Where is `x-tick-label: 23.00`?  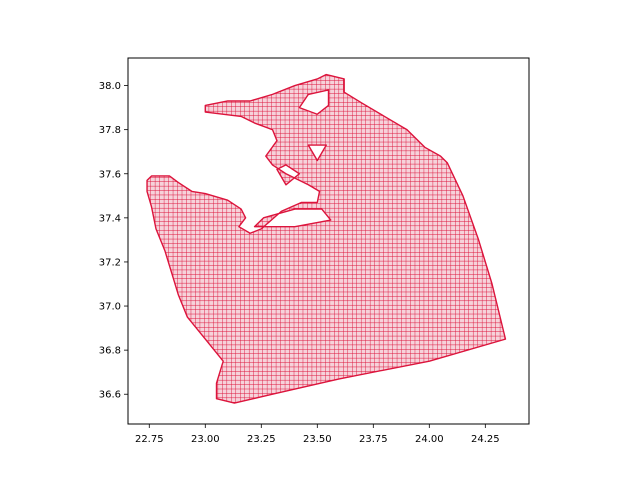
x-tick-label: 23.00 is located at coordinates (205, 439).